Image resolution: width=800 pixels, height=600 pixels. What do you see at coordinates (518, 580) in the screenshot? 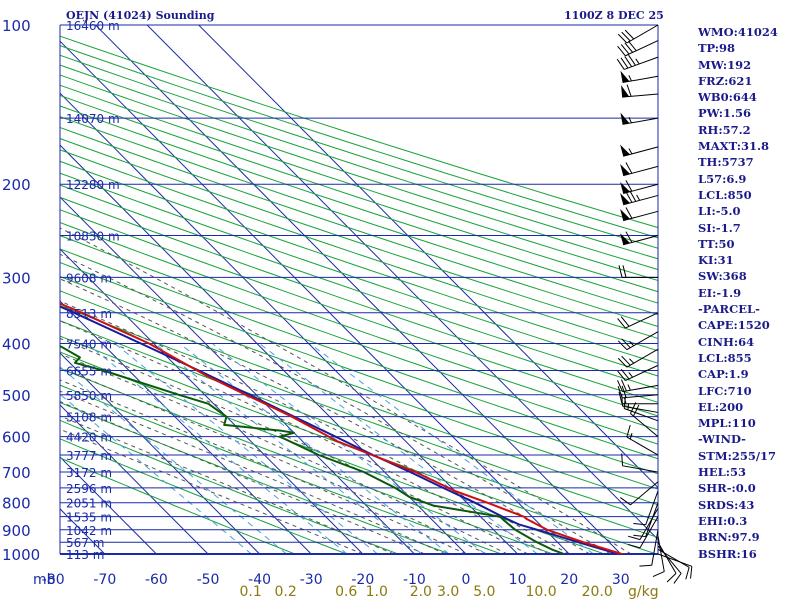
I see `temperature-tick-label: 10` at bounding box center [518, 580].